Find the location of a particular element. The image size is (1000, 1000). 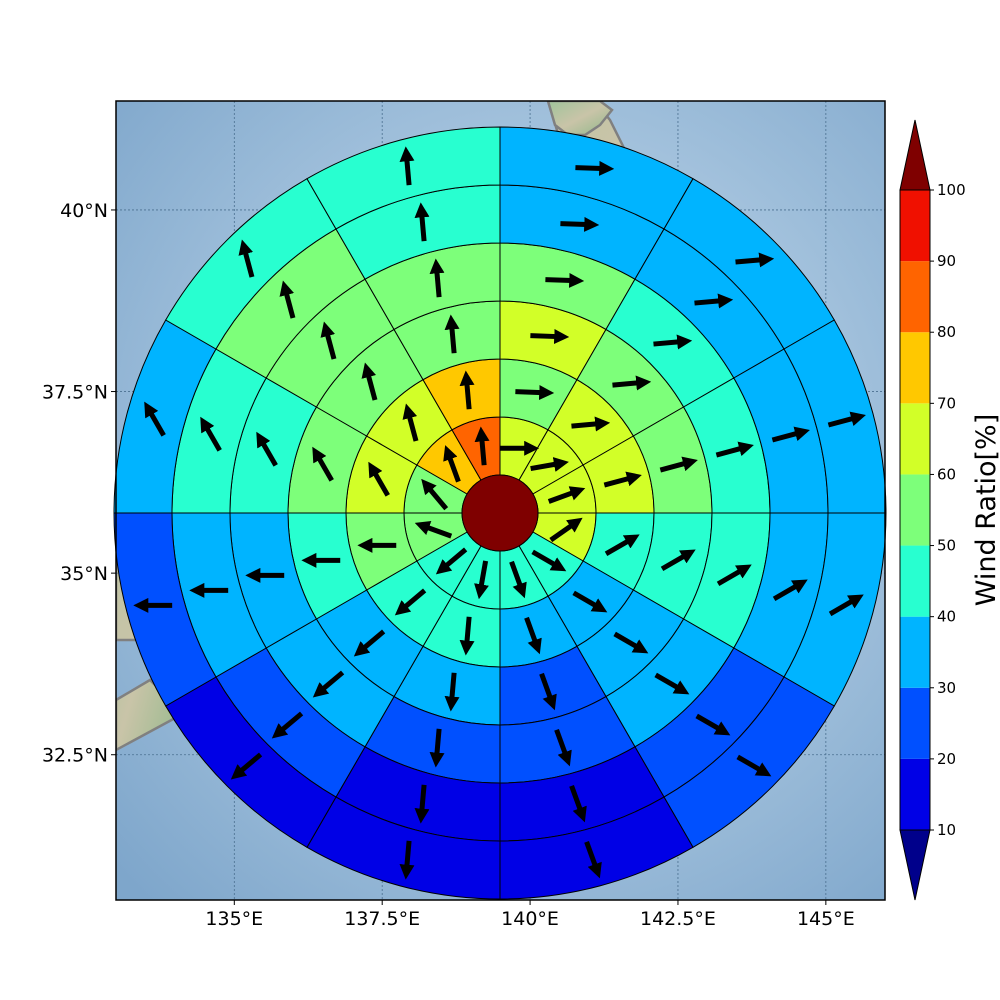

center-disc is located at coordinates (500, 513).